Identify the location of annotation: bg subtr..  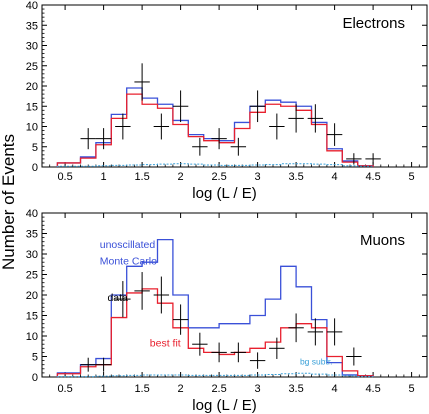
(316, 362).